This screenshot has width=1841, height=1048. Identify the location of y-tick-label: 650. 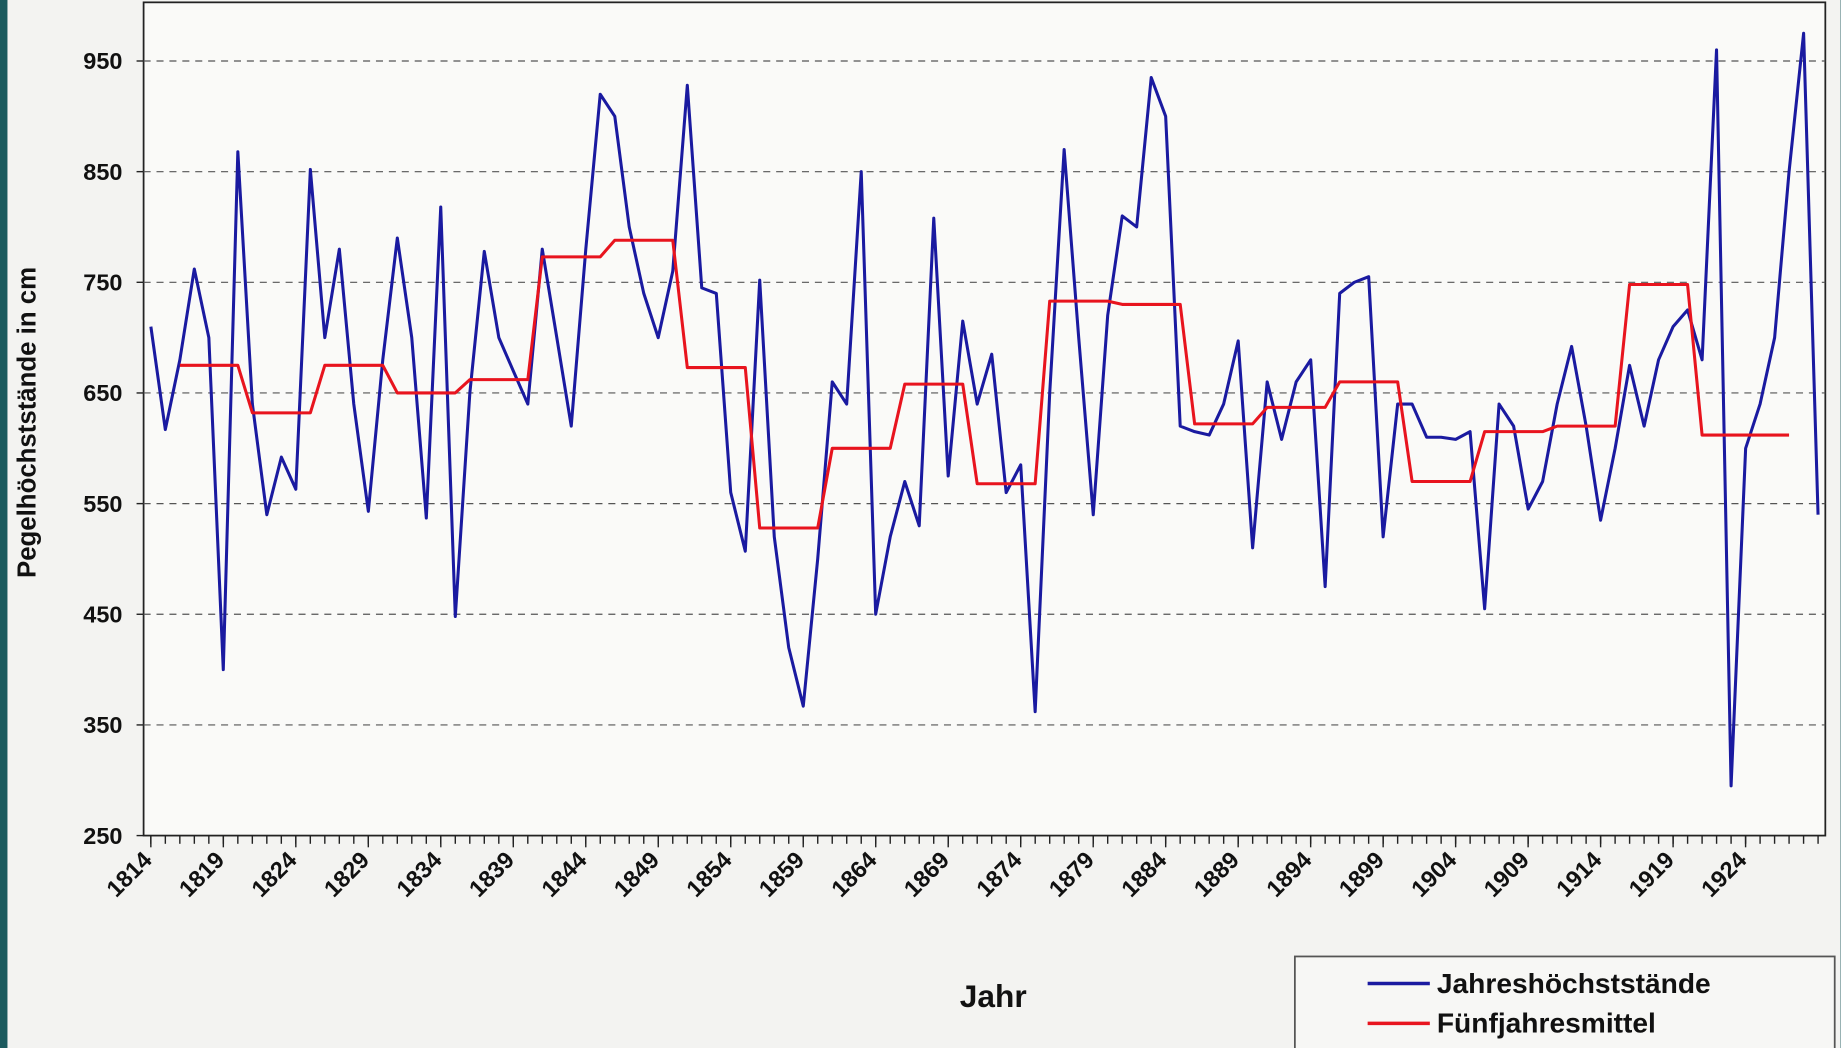
(102, 393).